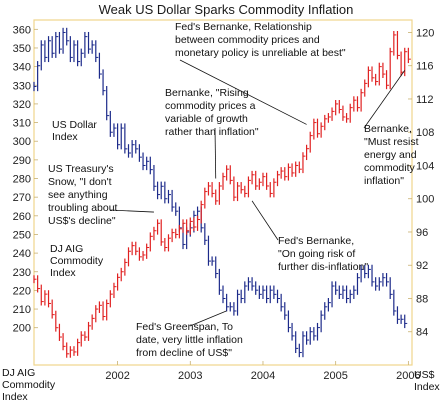 Image resolution: width=447 pixels, height=401 pixels. Describe the element at coordinates (424, 375) in the screenshot. I see `right-axis-title-line: US$` at that location.